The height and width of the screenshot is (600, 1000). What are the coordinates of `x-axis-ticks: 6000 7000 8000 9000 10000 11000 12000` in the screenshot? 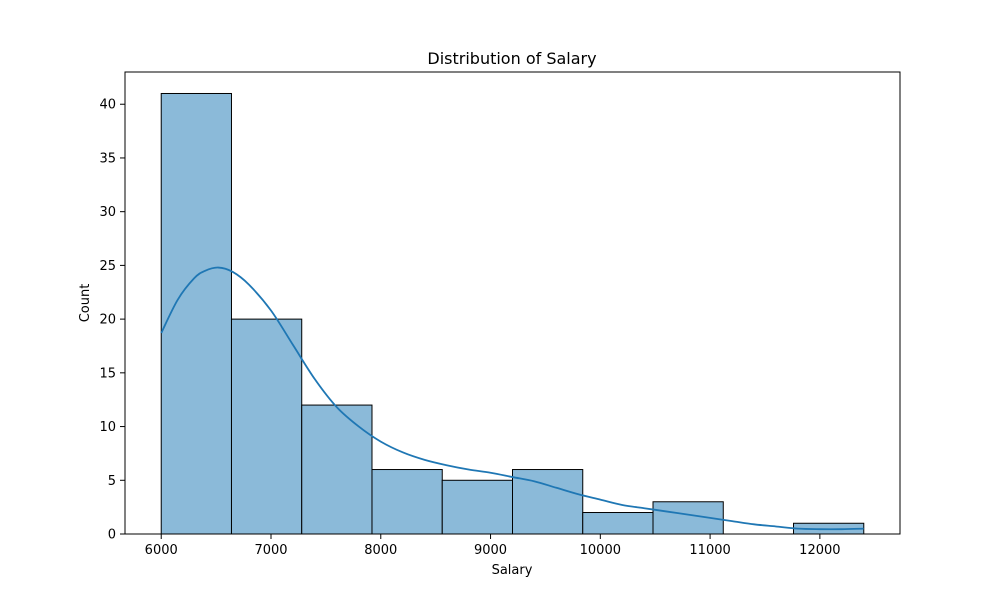 It's located at (493, 546).